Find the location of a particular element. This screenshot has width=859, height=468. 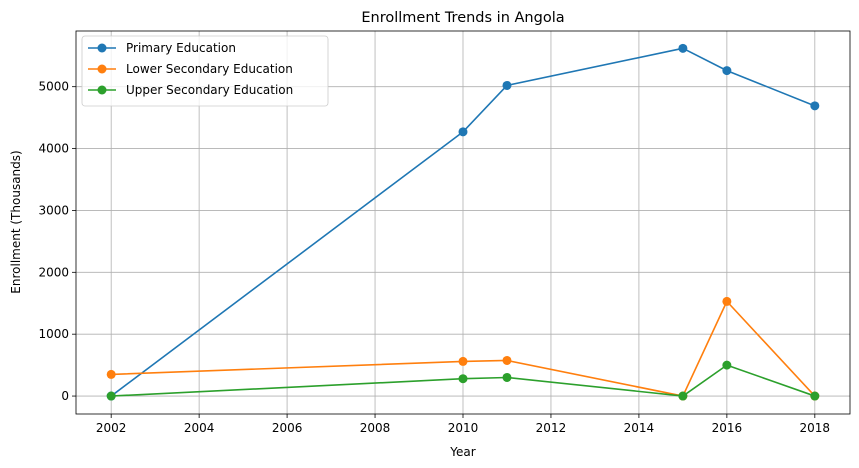

series-line is located at coordinates (463, 380).